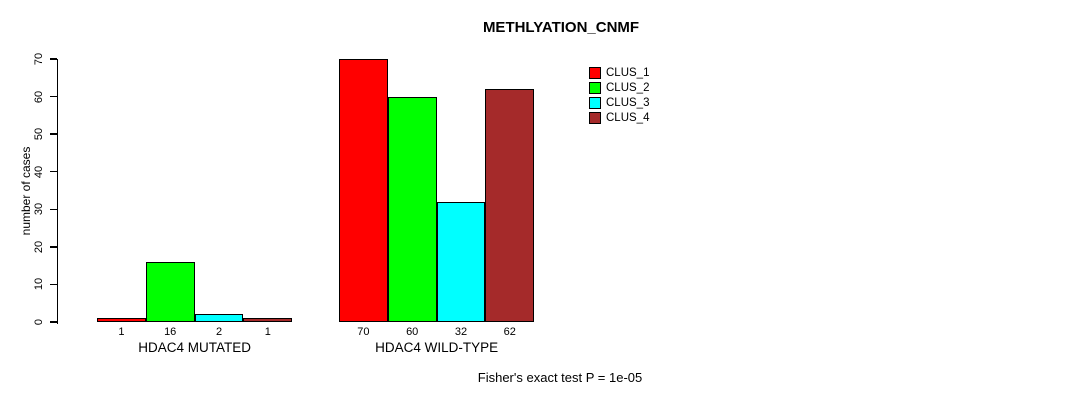 The image size is (1090, 400). What do you see at coordinates (461, 261) in the screenshot?
I see `bar-clus-3-hdac4-wild-type` at bounding box center [461, 261].